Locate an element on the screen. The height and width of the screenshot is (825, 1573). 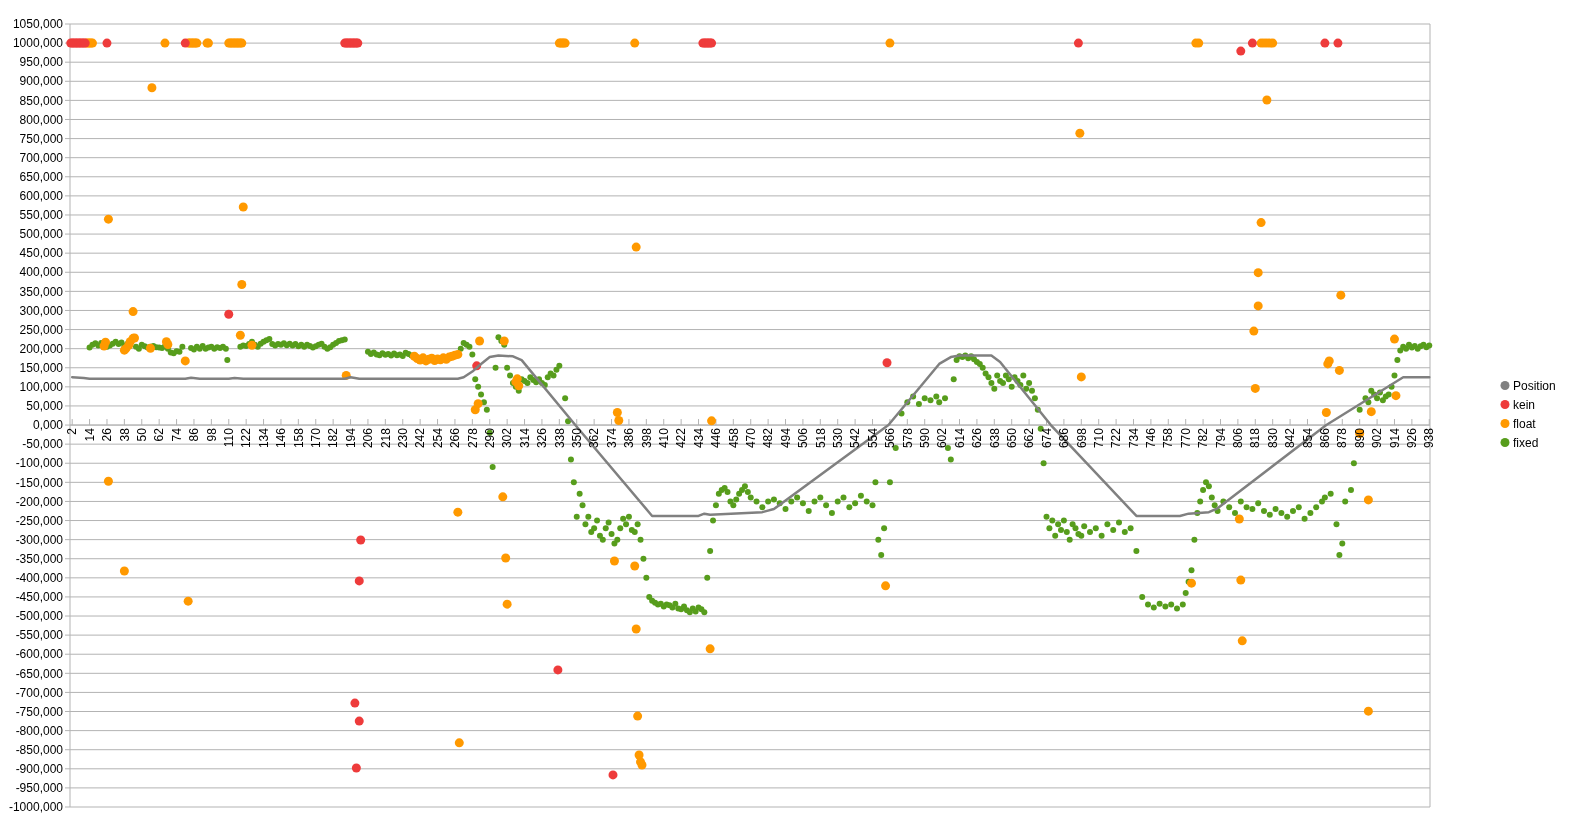
x-tick-label: 326 is located at coordinates (542, 438).